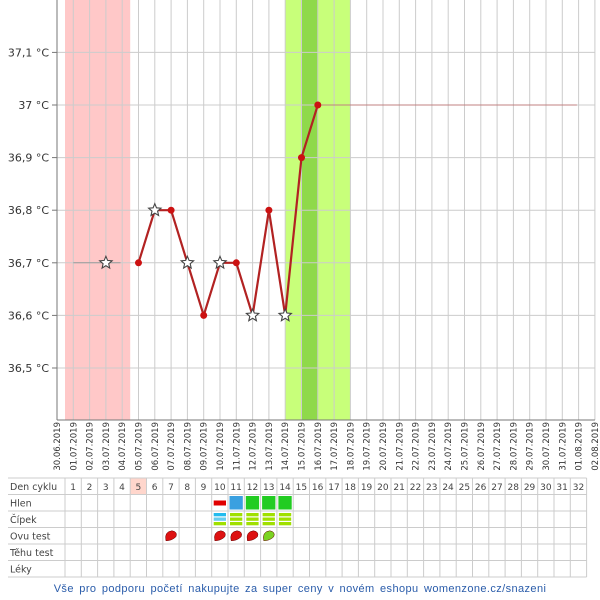  Describe the element at coordinates (58, 446) in the screenshot. I see `x-tick-label: 30.06.2019` at that location.